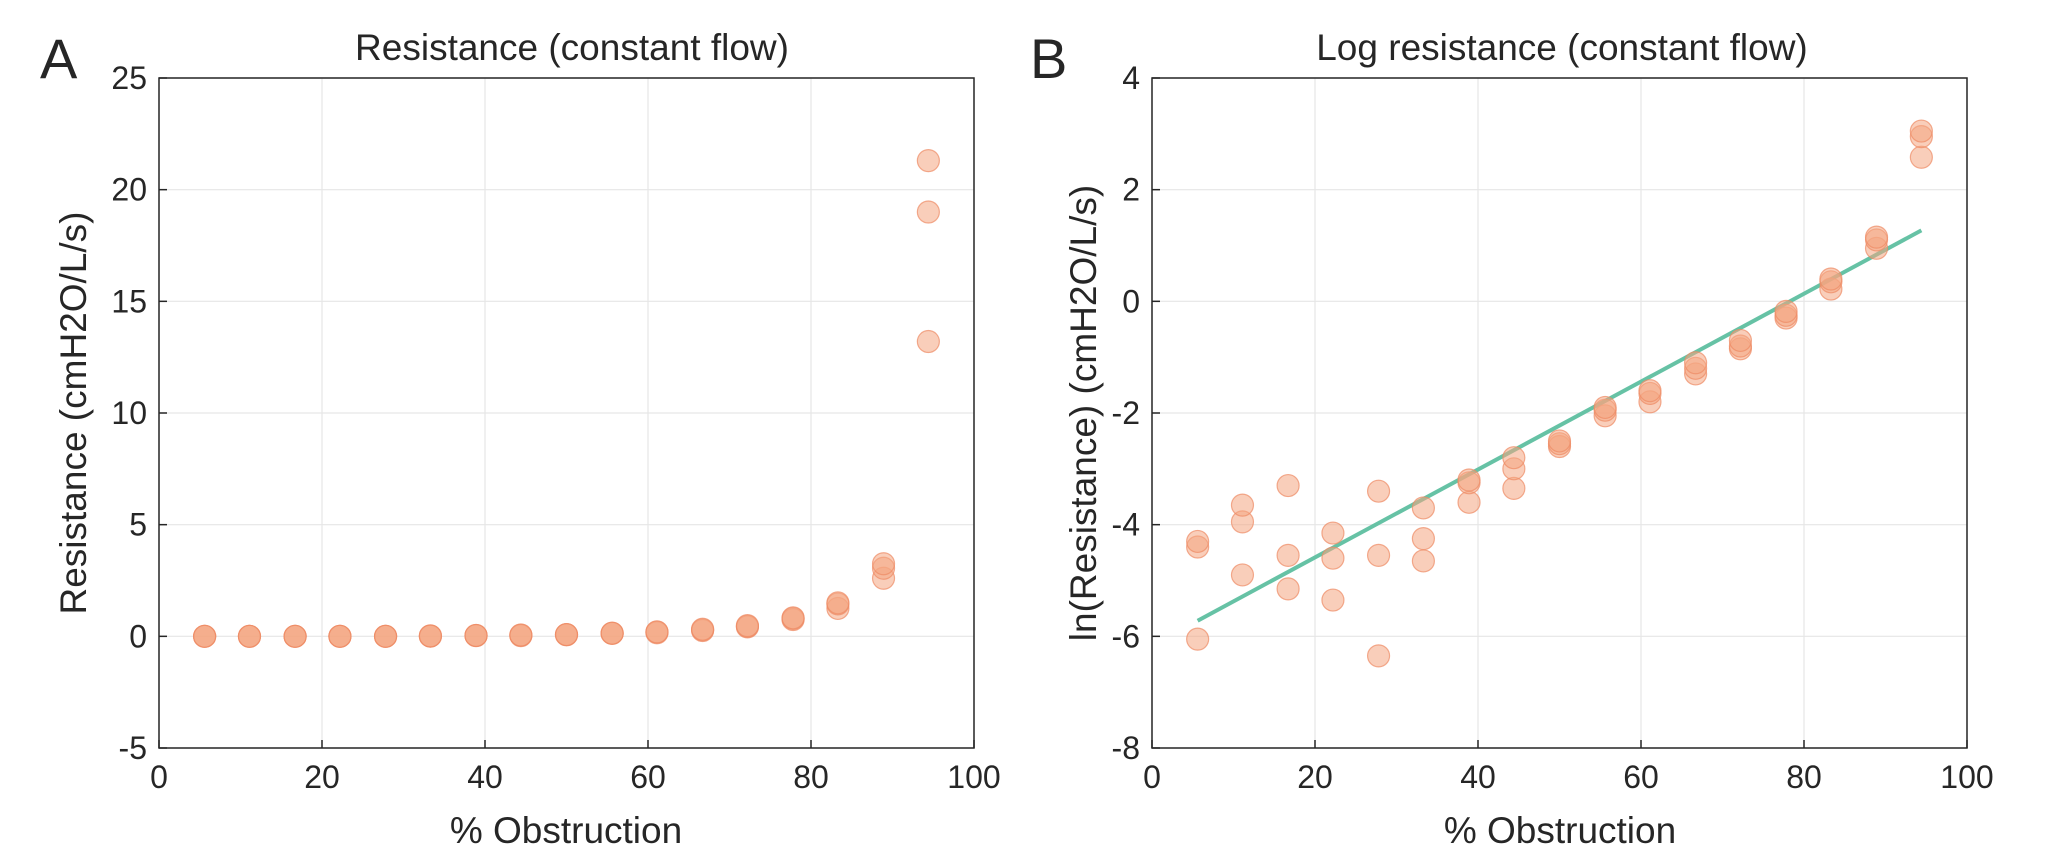 The height and width of the screenshot is (847, 2045). Describe the element at coordinates (1126, 748) in the screenshot. I see `y-tick-label: -8` at that location.